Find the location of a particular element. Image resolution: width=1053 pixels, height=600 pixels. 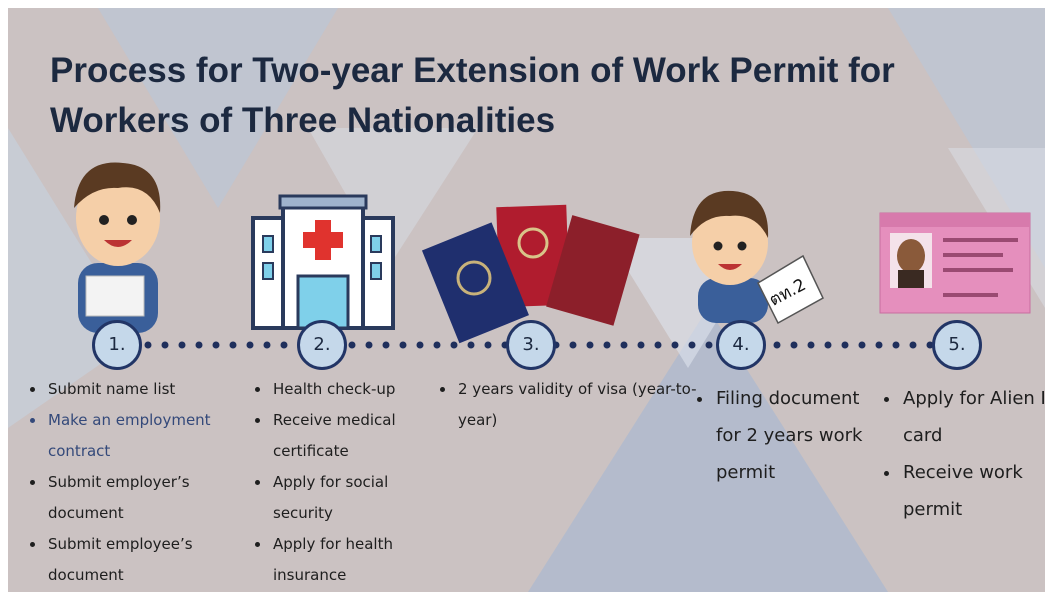

bullet-list: 2 years validity of visa (year-to-year) is located at coordinates (573, 405).